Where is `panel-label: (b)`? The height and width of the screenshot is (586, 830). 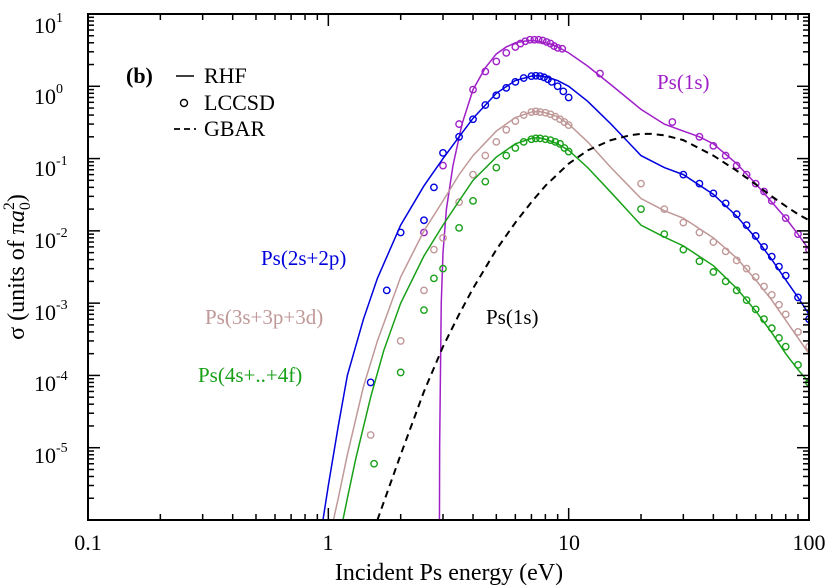
panel-label: (b) is located at coordinates (139, 75).